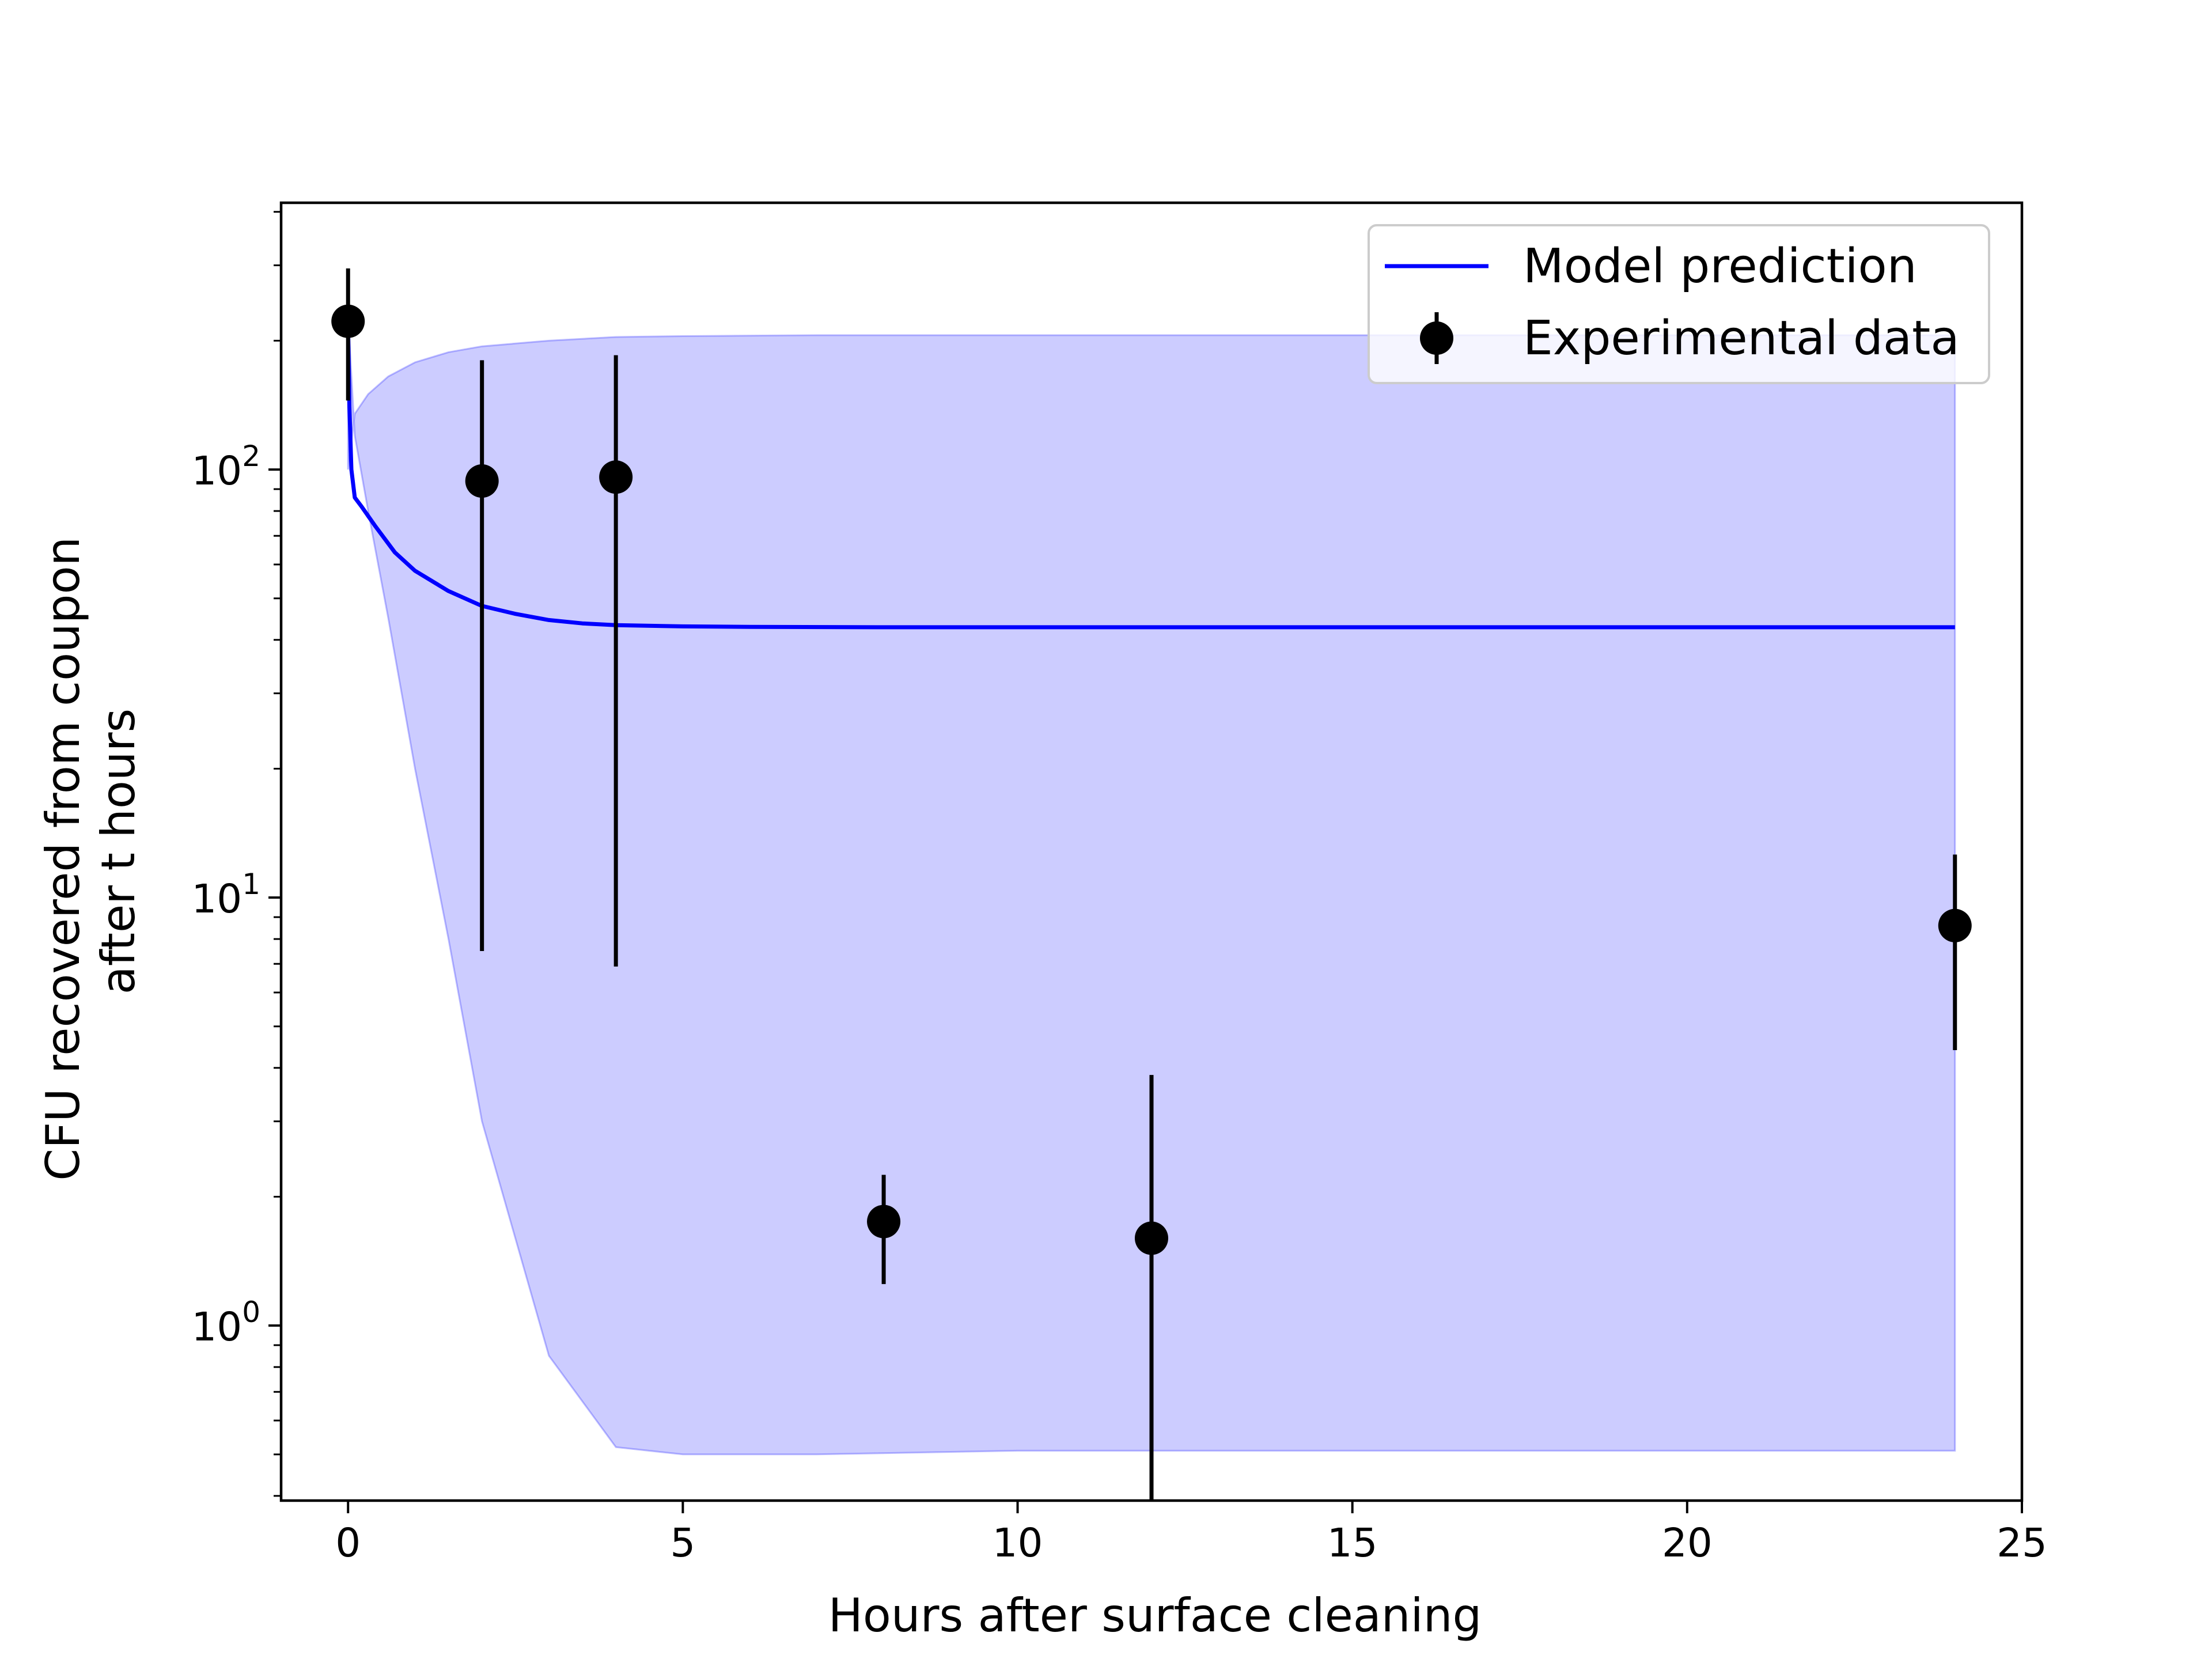 Image resolution: width=2212 pixels, height=1659 pixels. I want to click on y-tick-label: 10⁰, so click(225, 1323).